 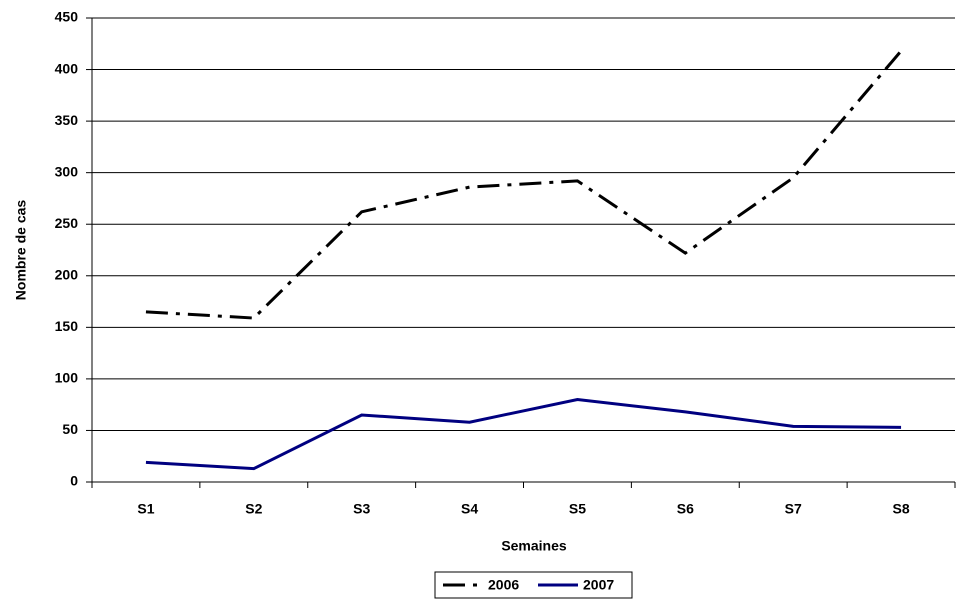 I want to click on x-tick-label: S3, so click(x=361, y=509).